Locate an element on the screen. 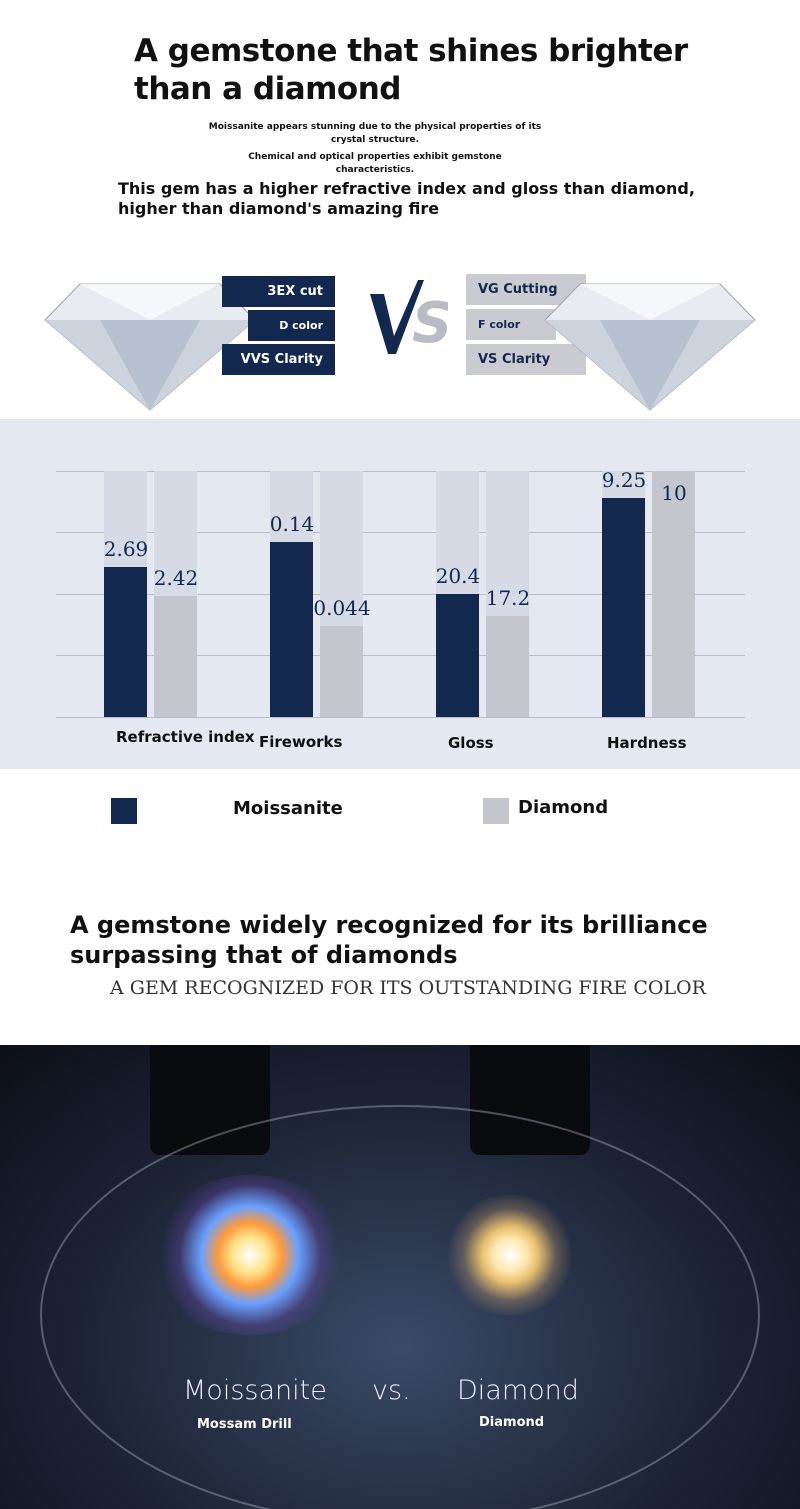 This screenshot has width=800, height=1509. tag-clarity-left: VVS Clarity is located at coordinates (278, 359).